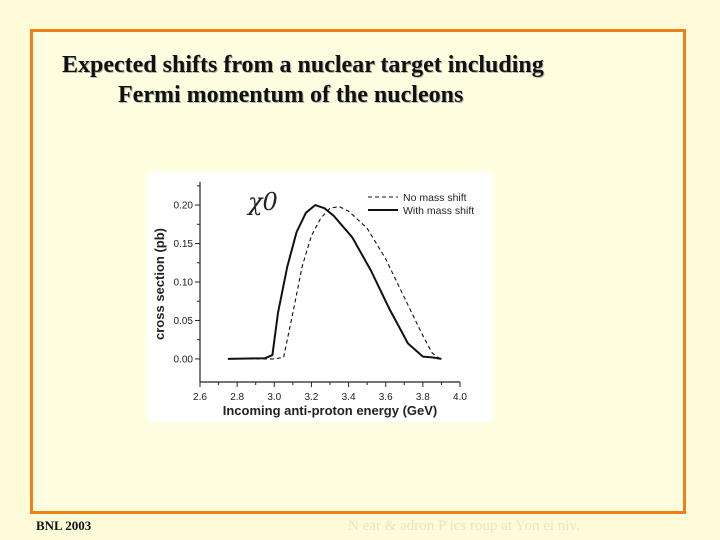 This screenshot has width=720, height=540. I want to click on x-tick-label: 2.6, so click(200, 397).